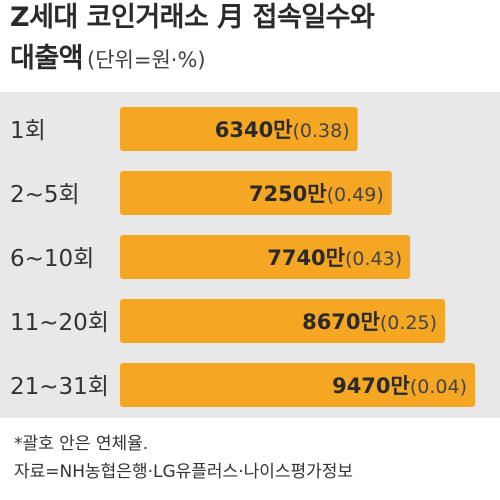 The image size is (500, 500). What do you see at coordinates (192, 17) in the screenshot?
I see `chart-title-line1: Z세대 코인거래소 月 접속일수와` at bounding box center [192, 17].